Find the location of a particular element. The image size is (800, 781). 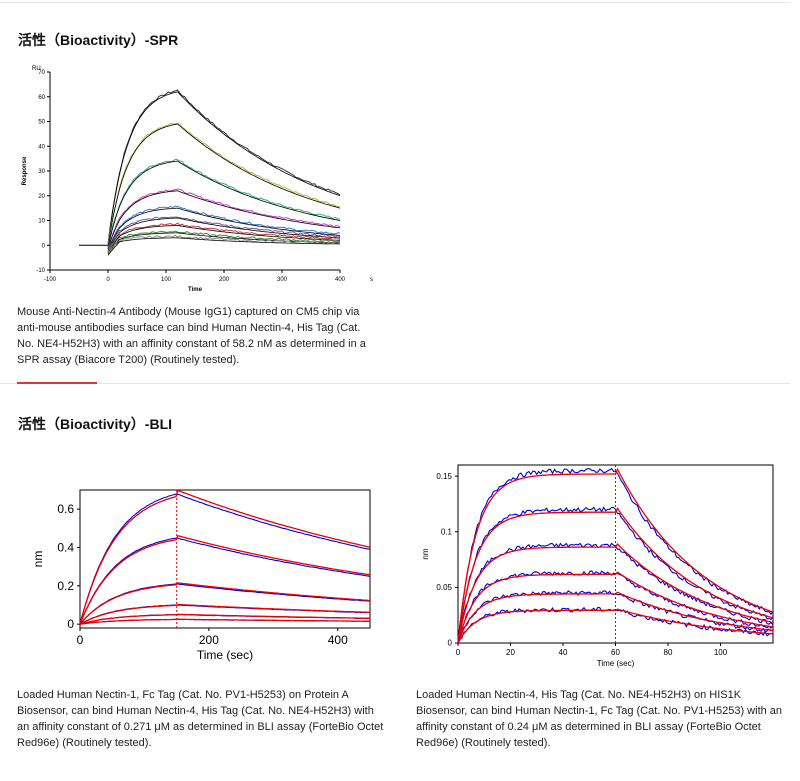

y-axis-title: Response is located at coordinates (25, 170).